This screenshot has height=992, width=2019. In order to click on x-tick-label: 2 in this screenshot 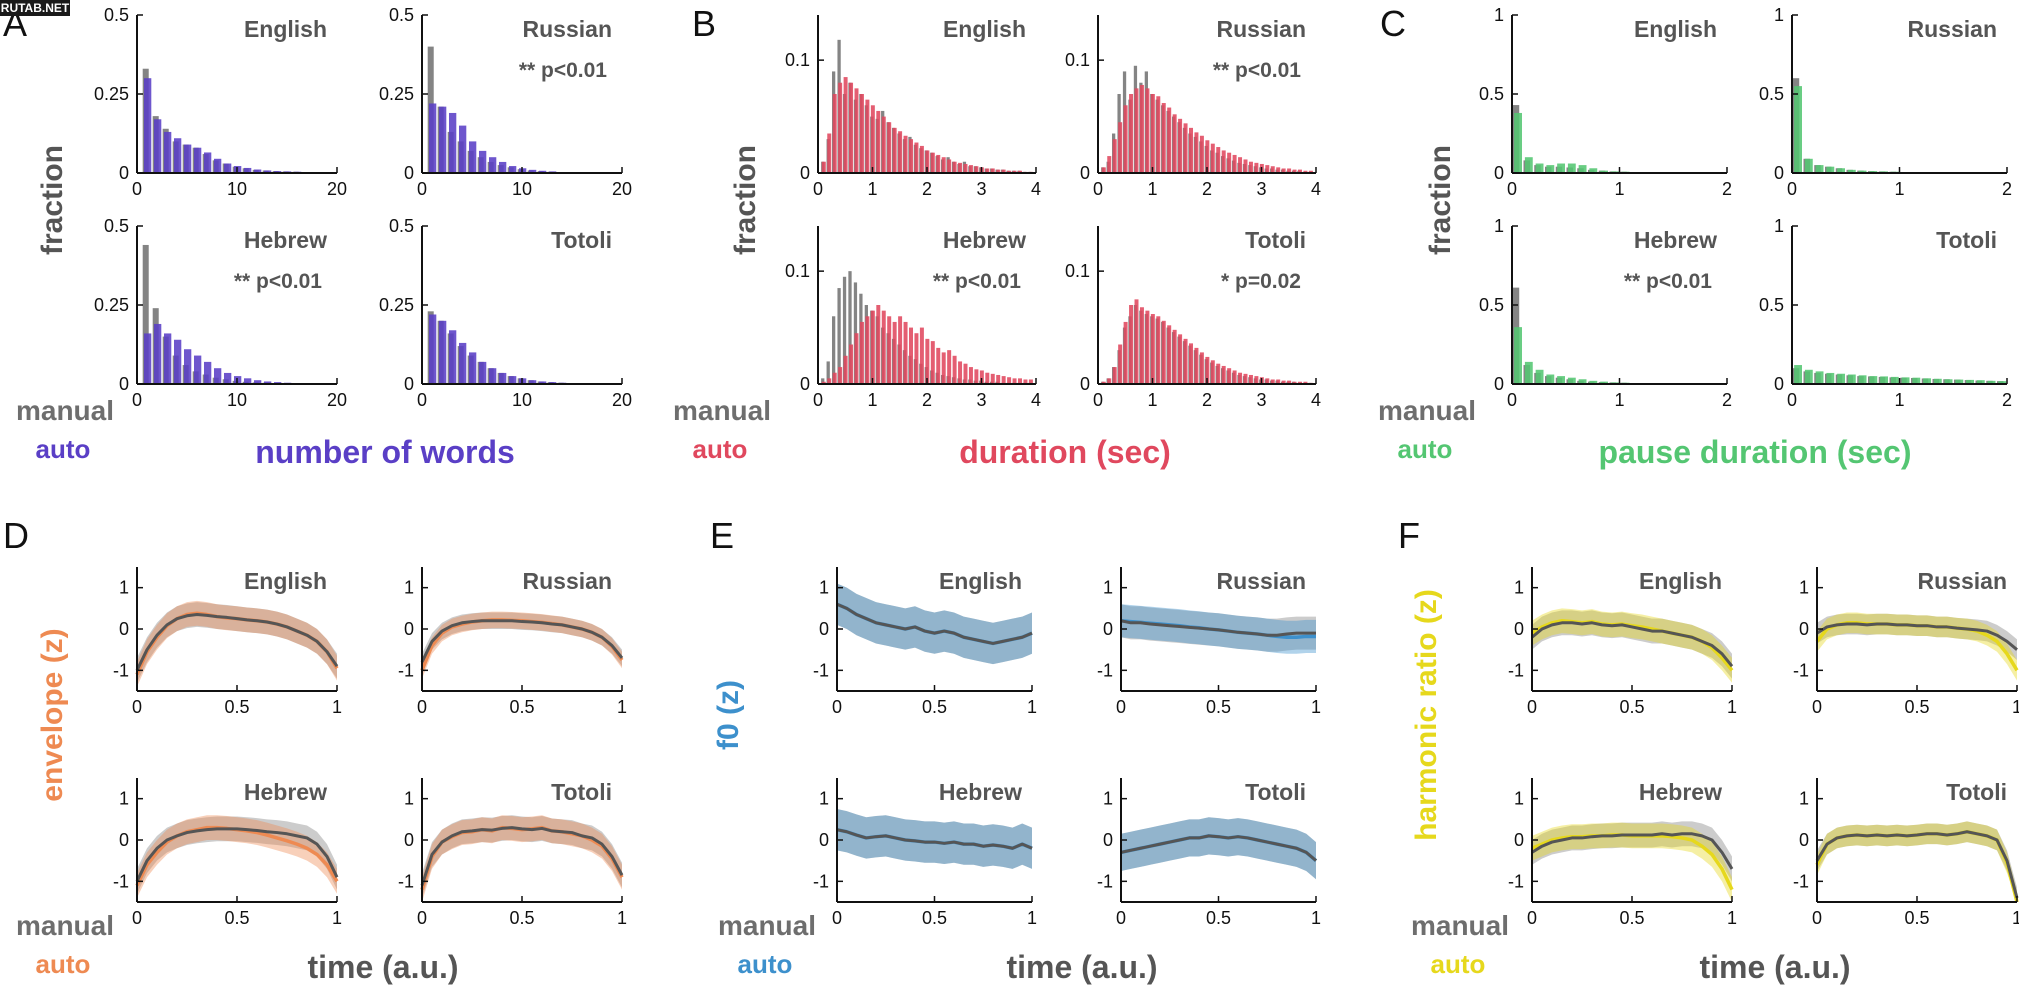, I will do `click(1727, 400)`.